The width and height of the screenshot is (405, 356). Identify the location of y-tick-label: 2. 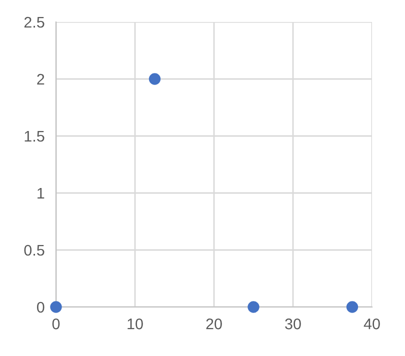
(40, 79).